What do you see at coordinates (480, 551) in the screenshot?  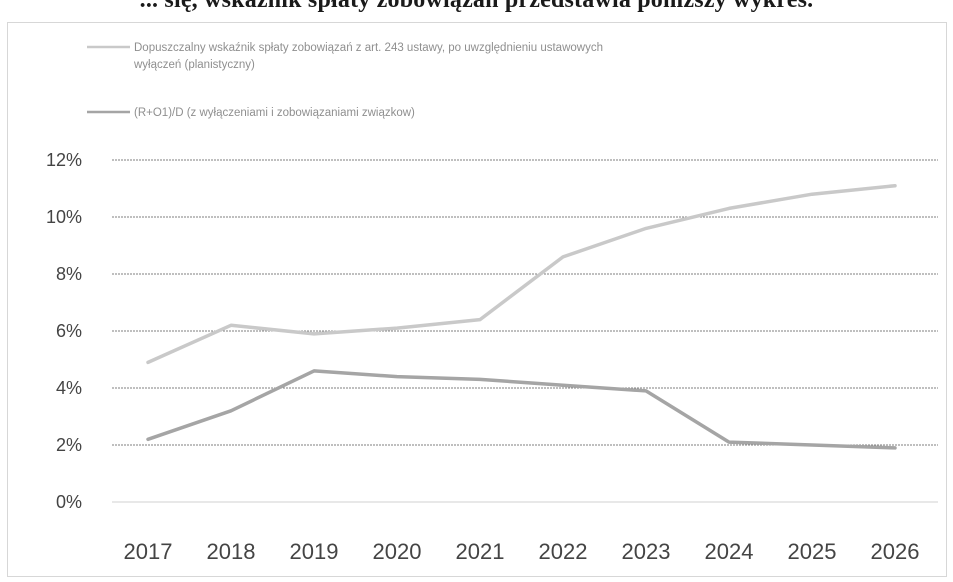 I see `x-tick-label-4: 2021` at bounding box center [480, 551].